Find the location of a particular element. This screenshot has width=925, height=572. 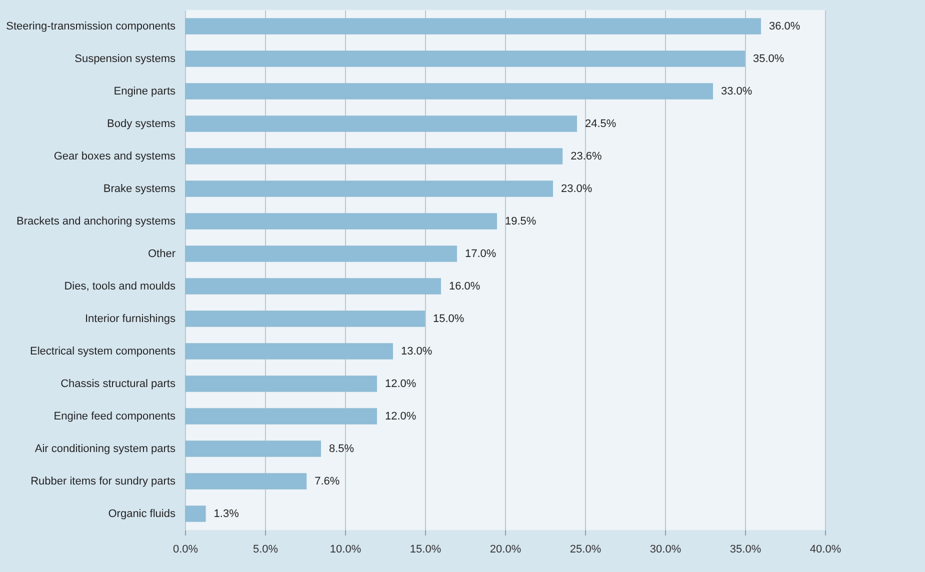

y-tick-label: Other is located at coordinates (162, 254).